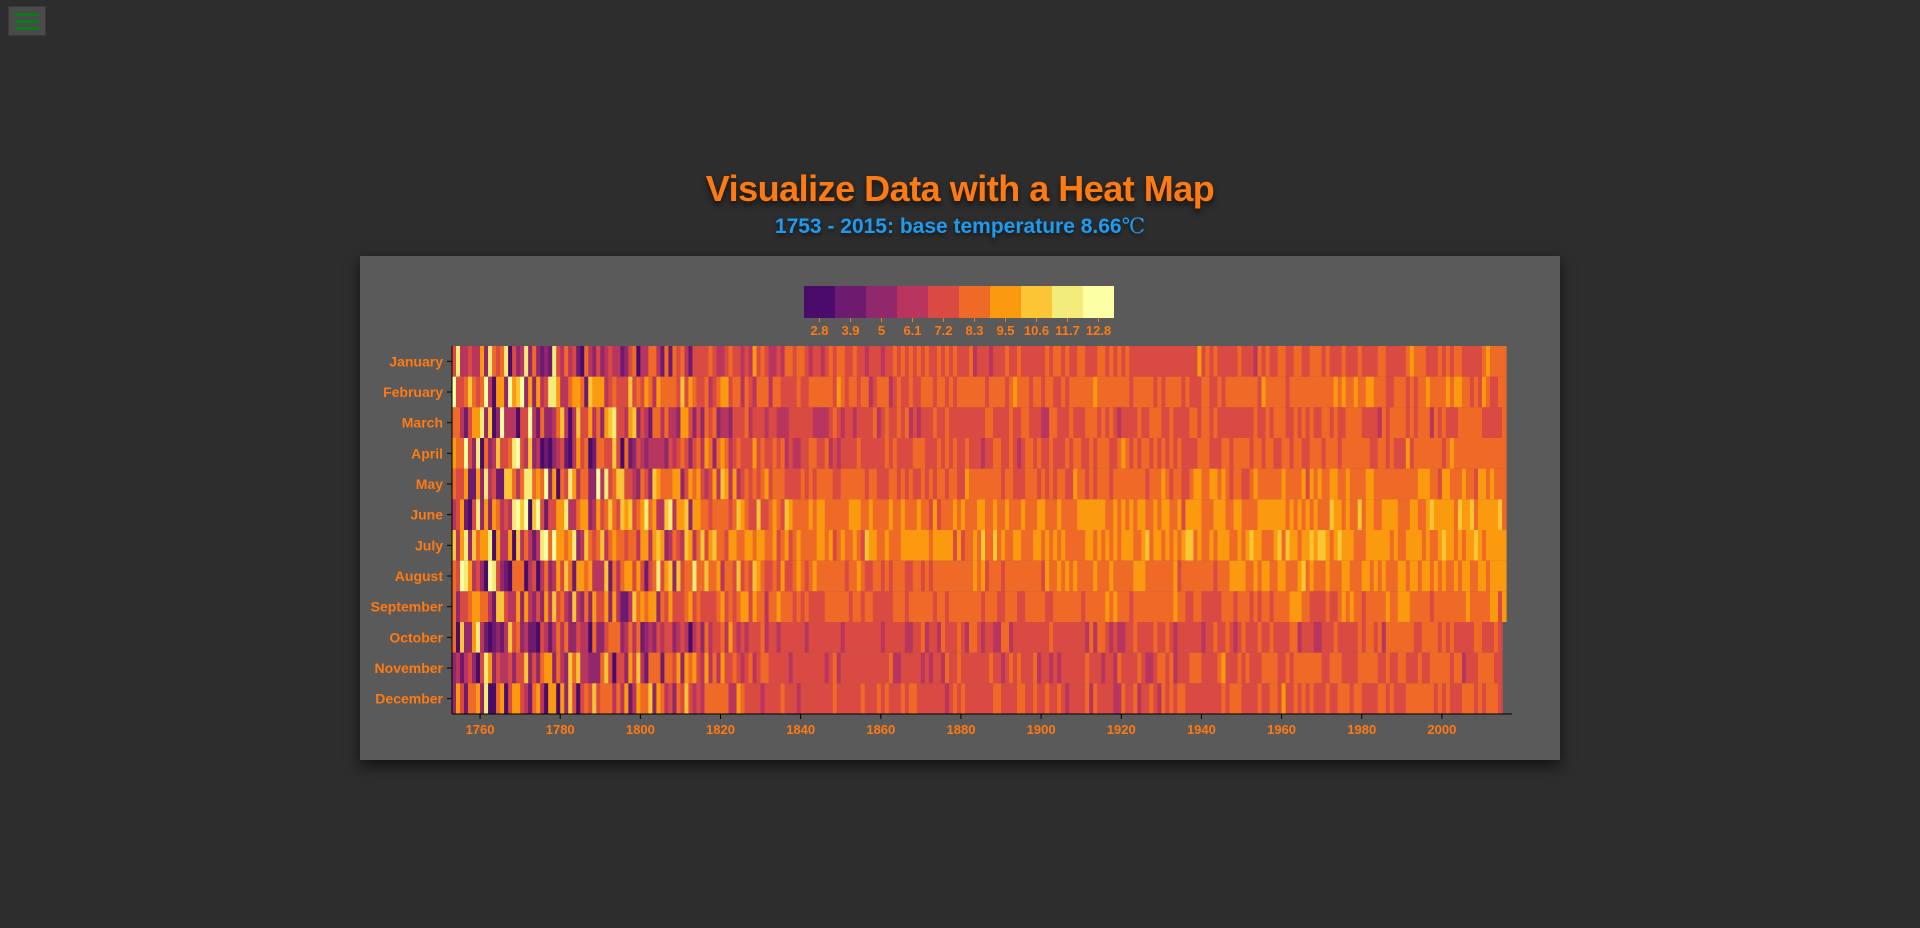 The width and height of the screenshot is (1920, 928). I want to click on legend-swatch, so click(1036, 302).